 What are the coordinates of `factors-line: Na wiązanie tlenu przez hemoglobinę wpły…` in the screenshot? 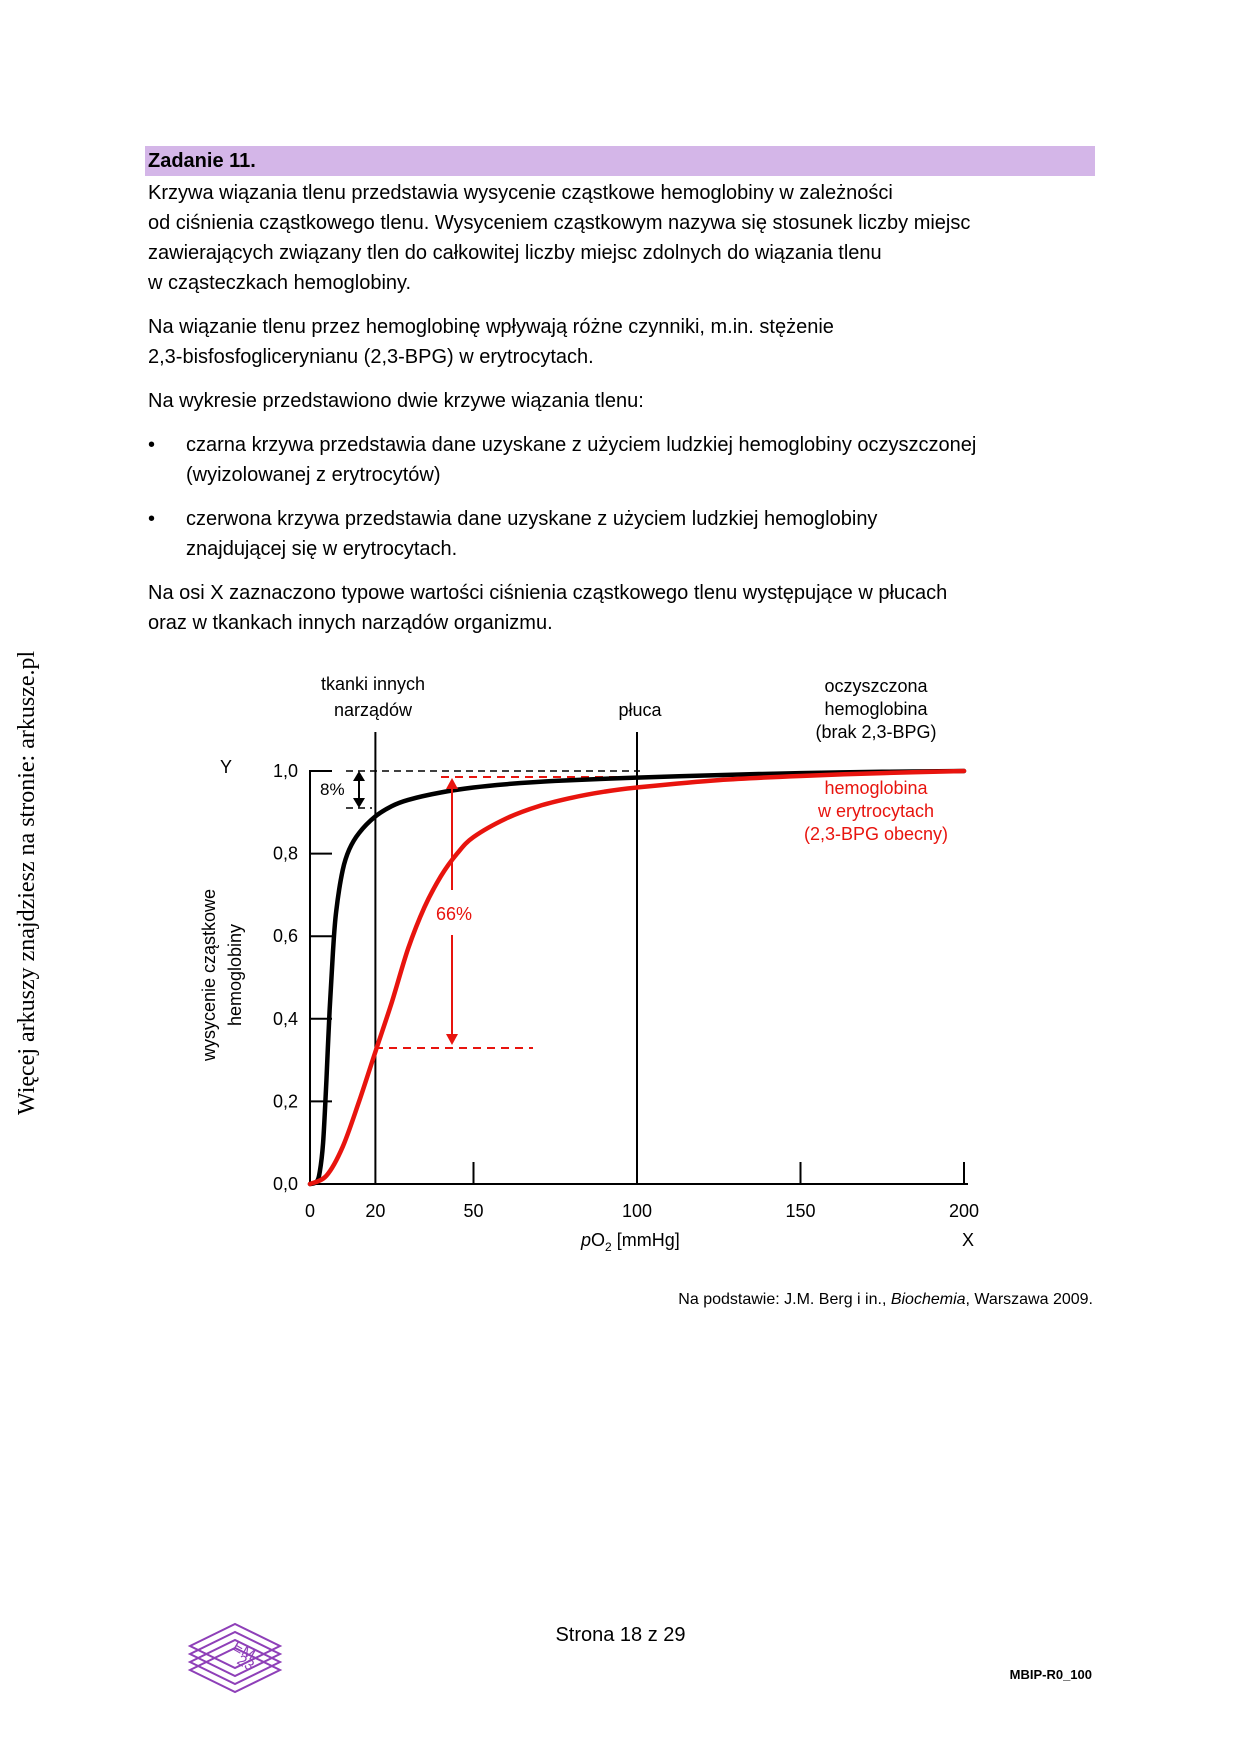 It's located at (491, 327).